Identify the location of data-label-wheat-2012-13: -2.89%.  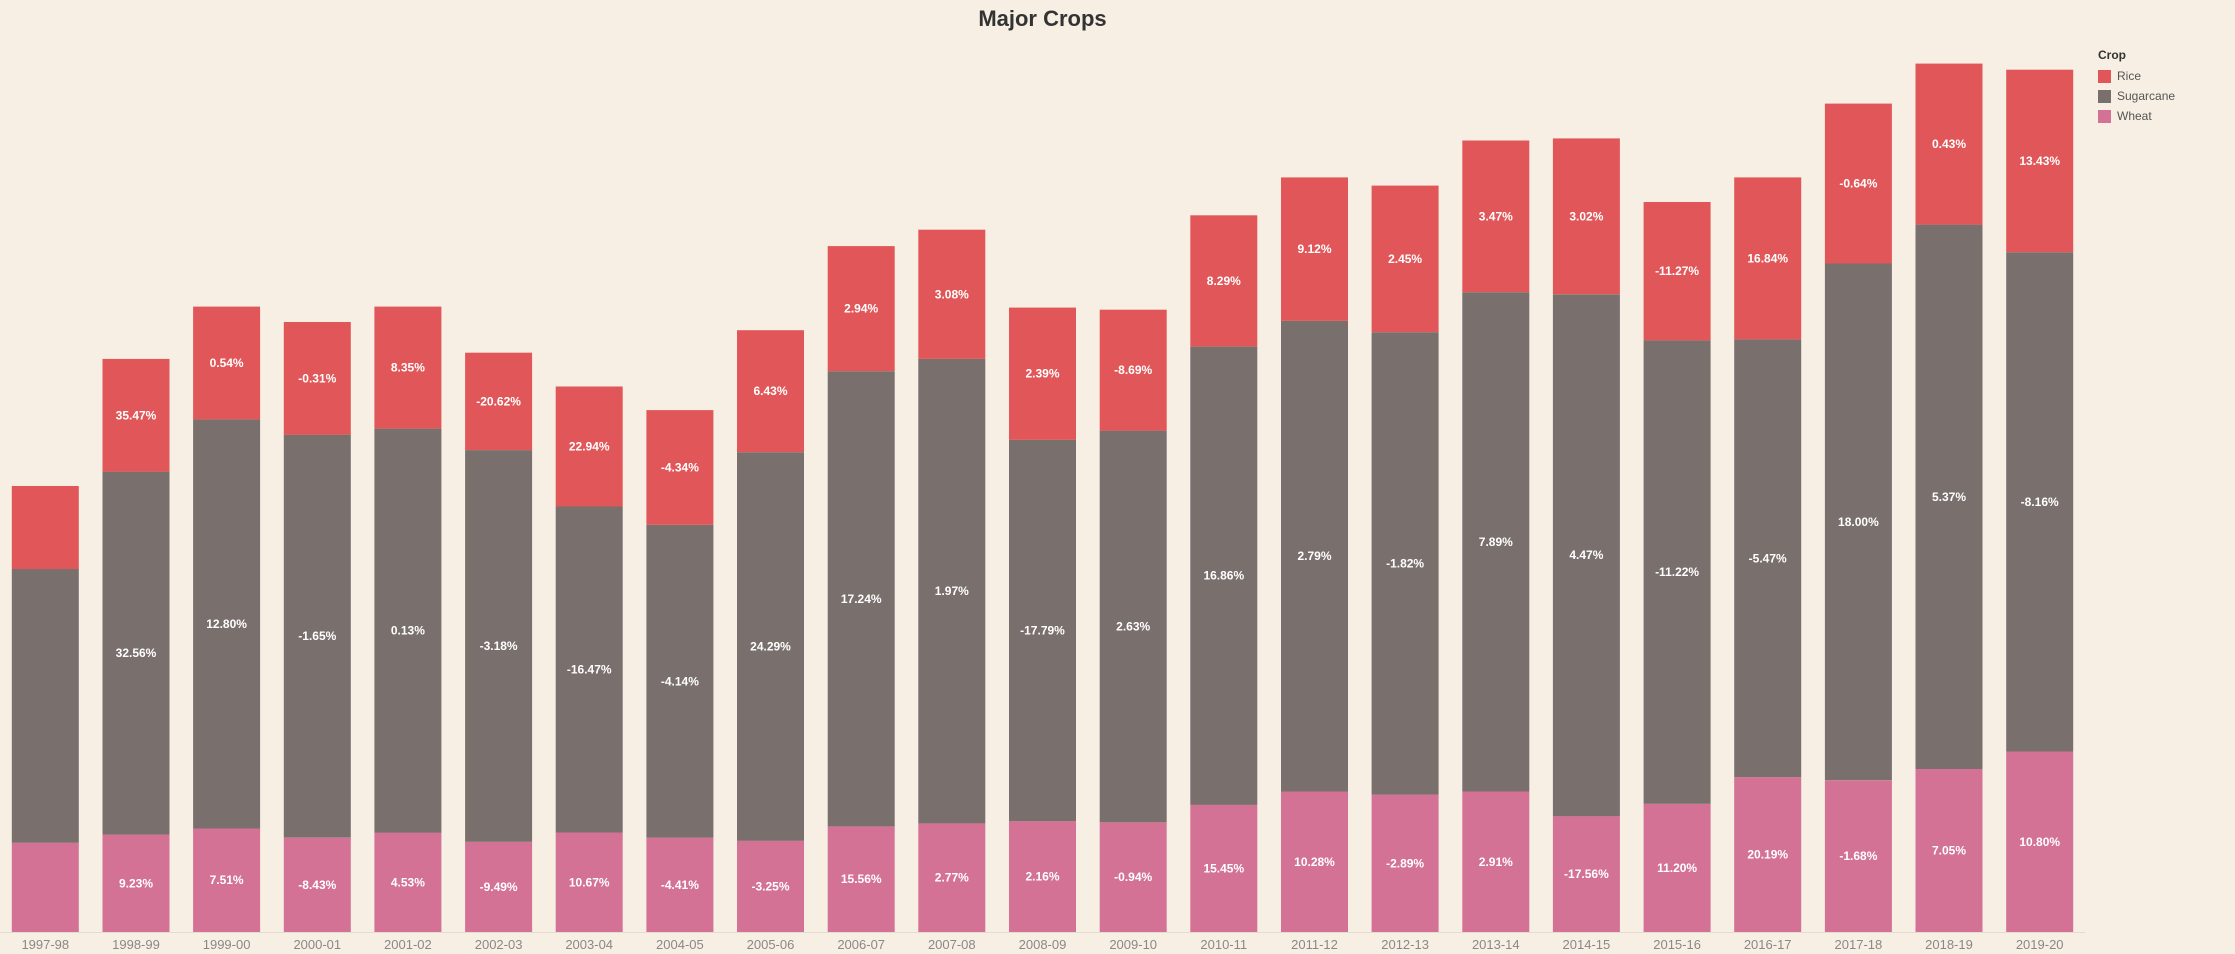
(1405, 863).